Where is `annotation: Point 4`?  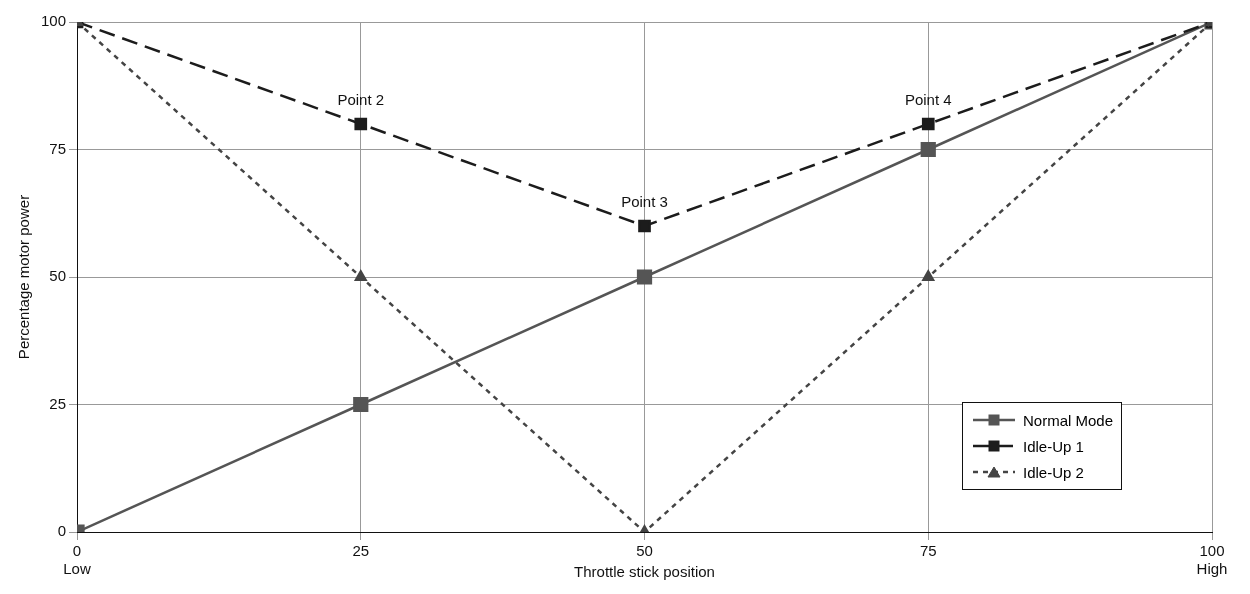
annotation: Point 4 is located at coordinates (928, 99).